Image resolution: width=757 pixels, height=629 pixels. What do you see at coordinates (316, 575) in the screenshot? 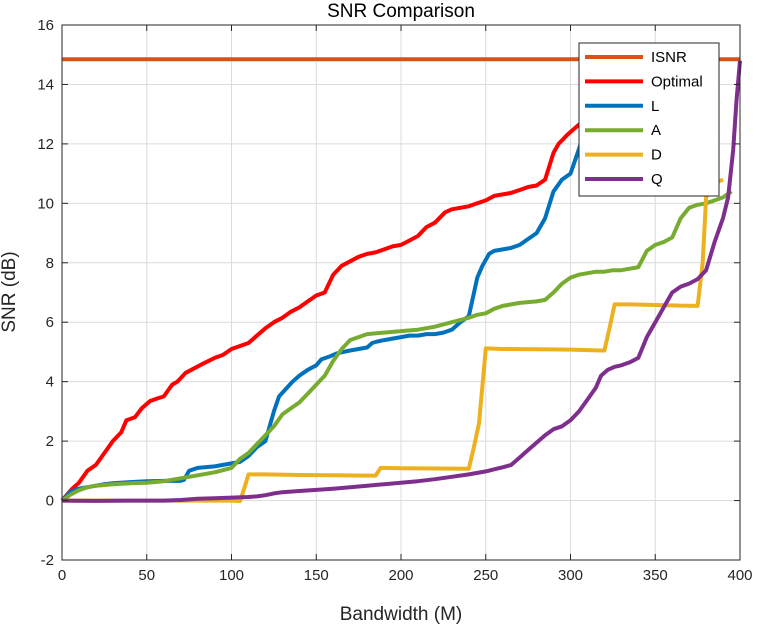
I see `x-tick-label: 150` at bounding box center [316, 575].